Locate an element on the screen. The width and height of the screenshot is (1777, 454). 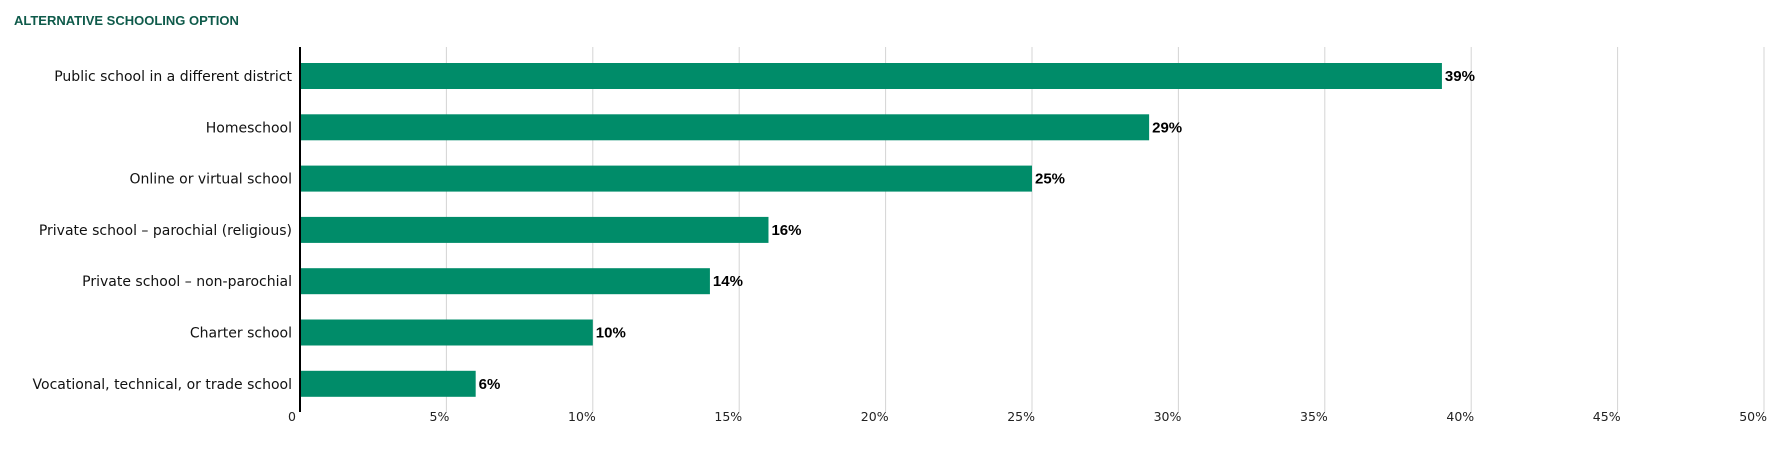
x-tick-label: 10% is located at coordinates (582, 416).